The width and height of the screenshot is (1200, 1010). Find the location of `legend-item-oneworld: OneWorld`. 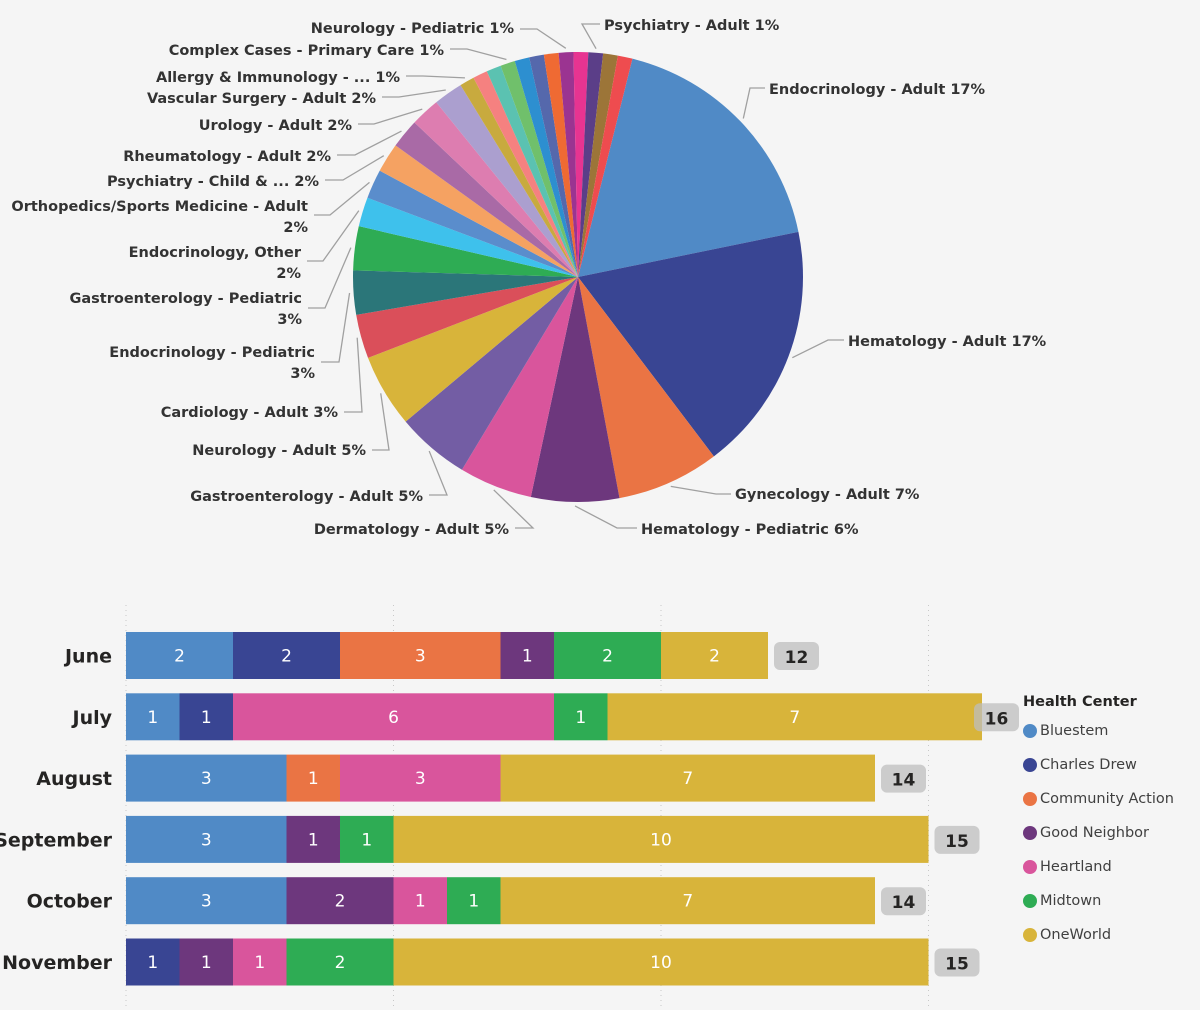

legend-item-oneworld: OneWorld is located at coordinates (1098, 935).